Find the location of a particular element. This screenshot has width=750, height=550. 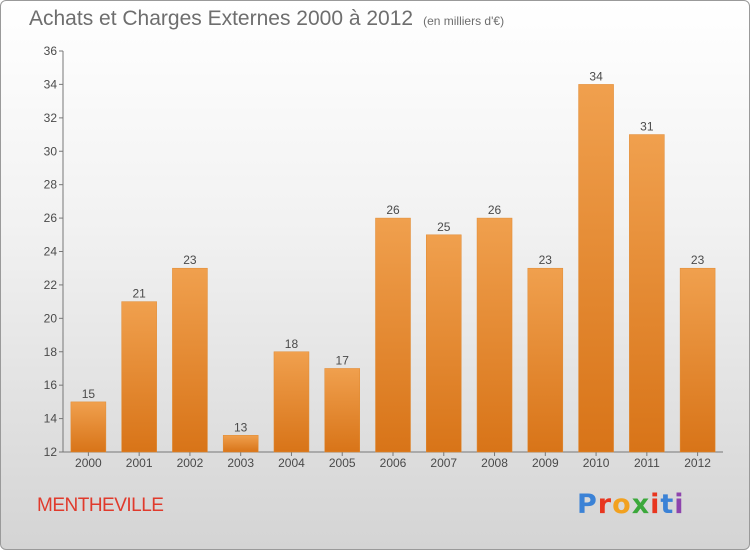

value-label-2012: 23 is located at coordinates (698, 260).